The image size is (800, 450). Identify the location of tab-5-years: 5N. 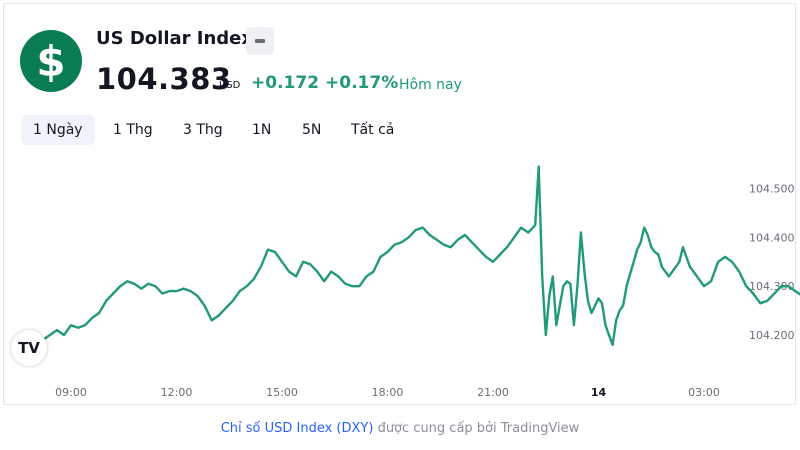
(312, 130).